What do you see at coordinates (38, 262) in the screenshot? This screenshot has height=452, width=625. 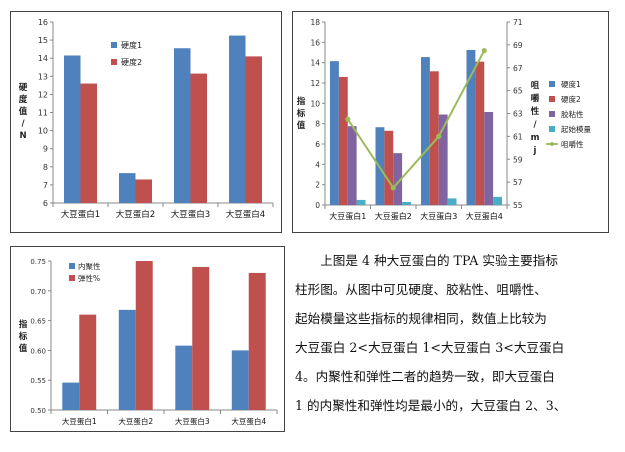 I see `y-tick-label: 0.75` at bounding box center [38, 262].